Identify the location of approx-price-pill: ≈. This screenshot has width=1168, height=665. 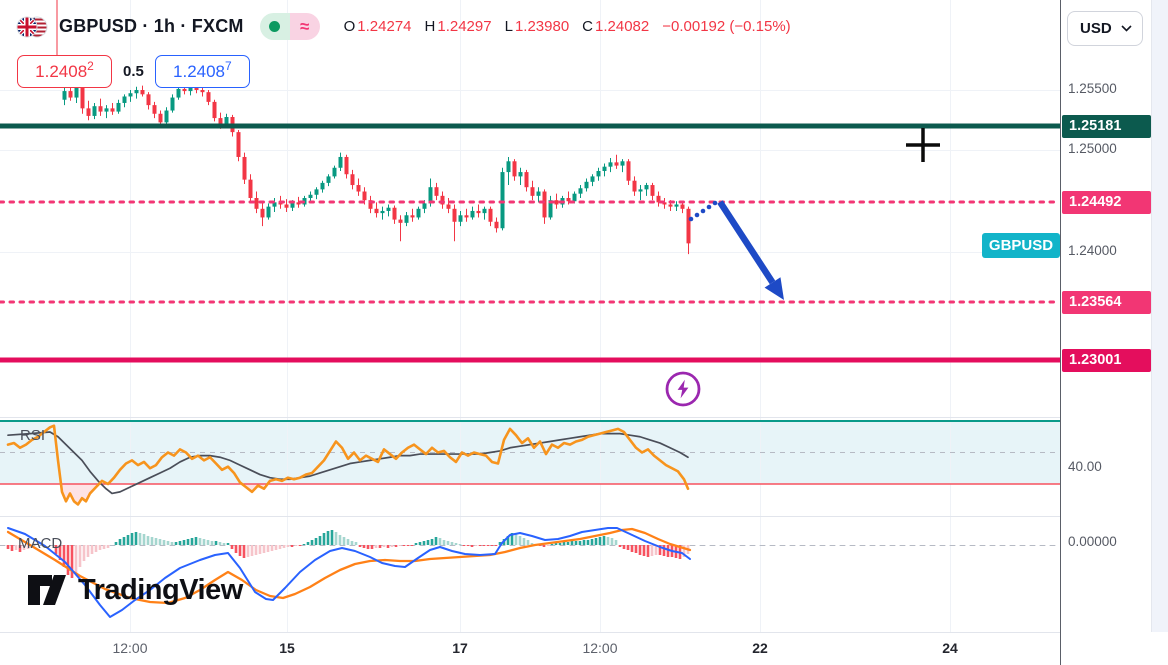
(304, 26).